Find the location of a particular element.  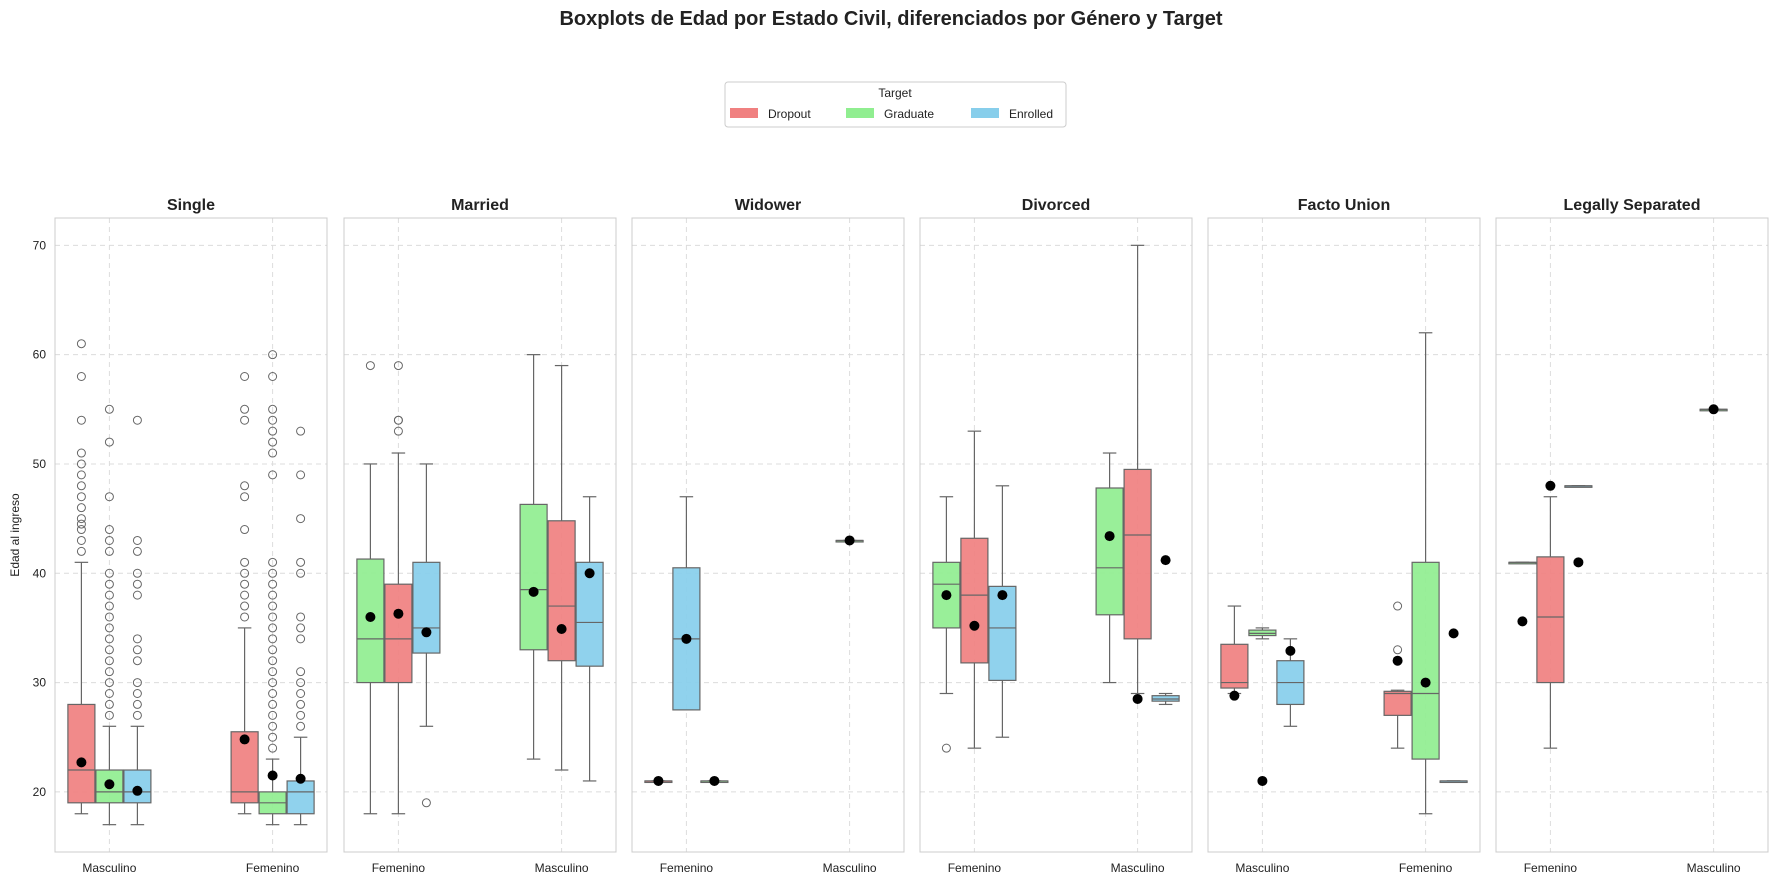

panel-facto-union: Facto Union Masculino Femenino is located at coordinates (1344, 536).